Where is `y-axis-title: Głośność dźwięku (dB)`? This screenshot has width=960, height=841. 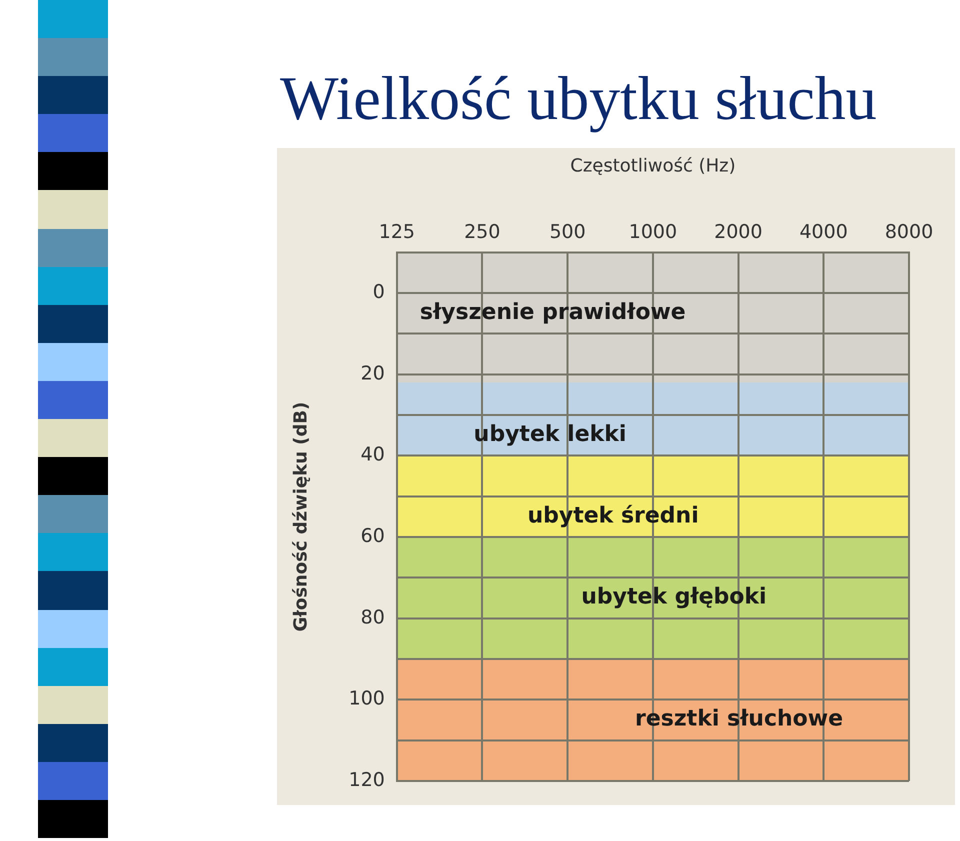
y-axis-title: Głośność dźwięku (dB) is located at coordinates (301, 517).